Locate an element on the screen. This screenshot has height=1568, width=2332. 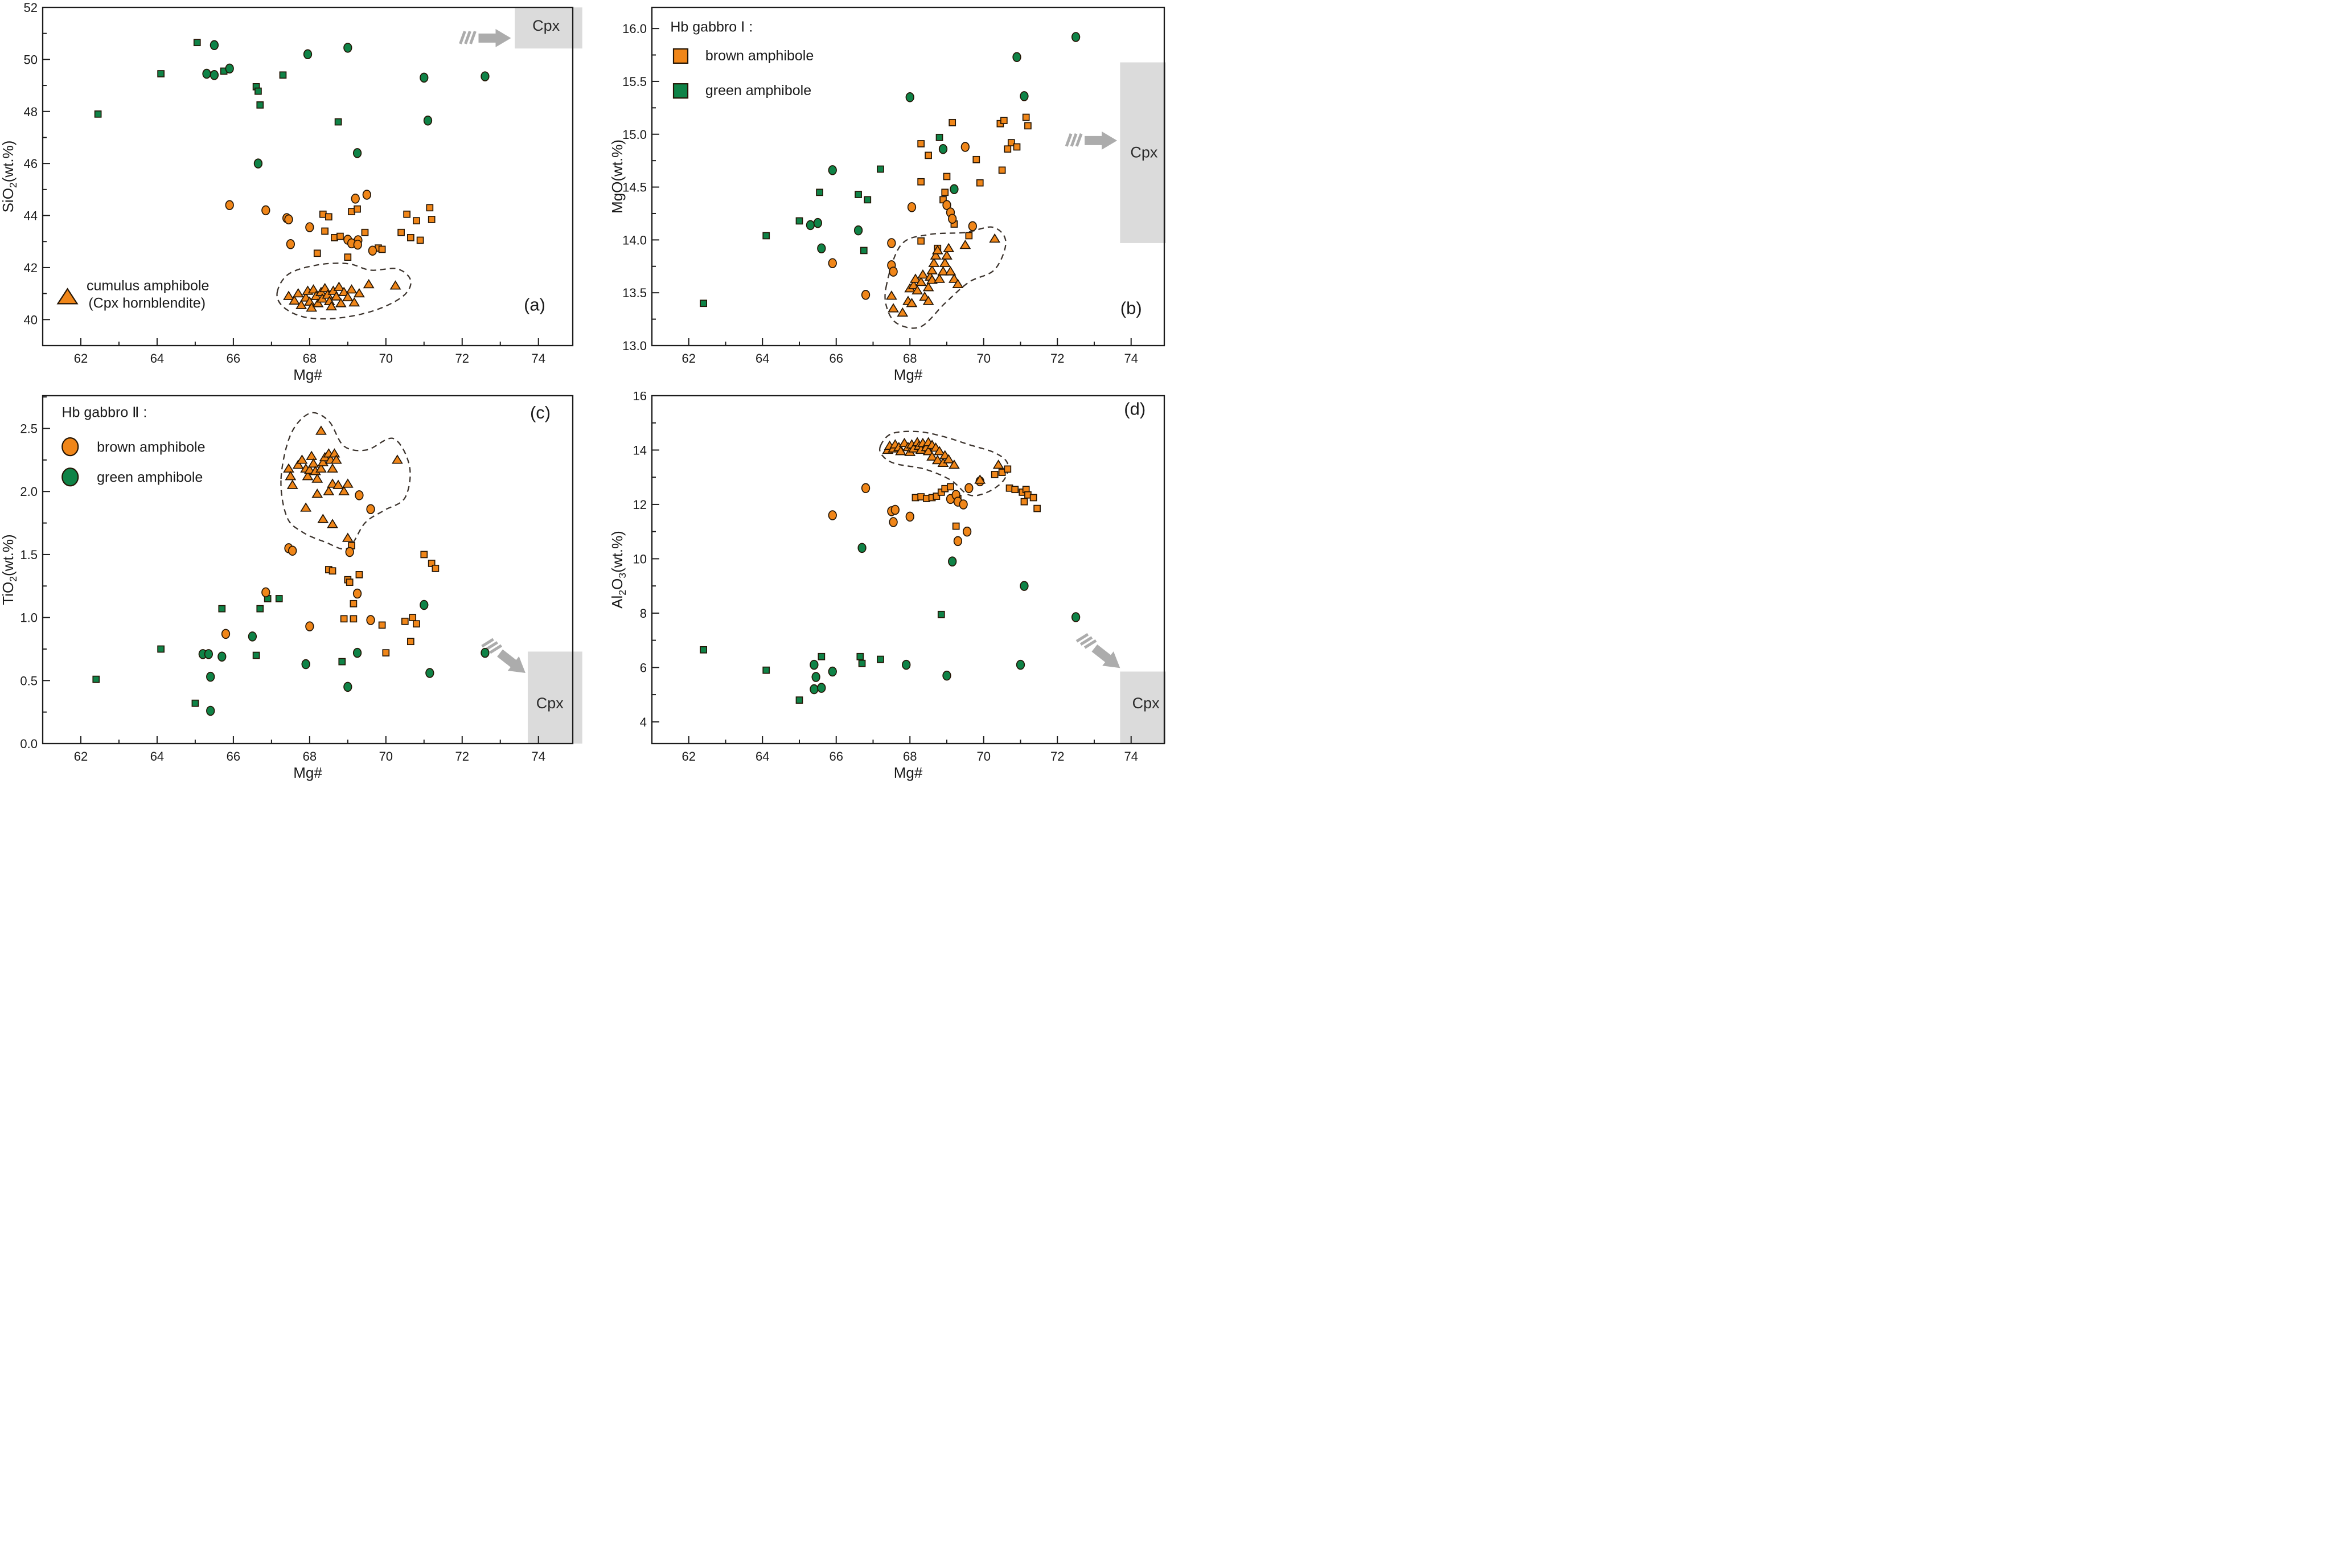
y-tick-label: 0.0 is located at coordinates (29, 744).